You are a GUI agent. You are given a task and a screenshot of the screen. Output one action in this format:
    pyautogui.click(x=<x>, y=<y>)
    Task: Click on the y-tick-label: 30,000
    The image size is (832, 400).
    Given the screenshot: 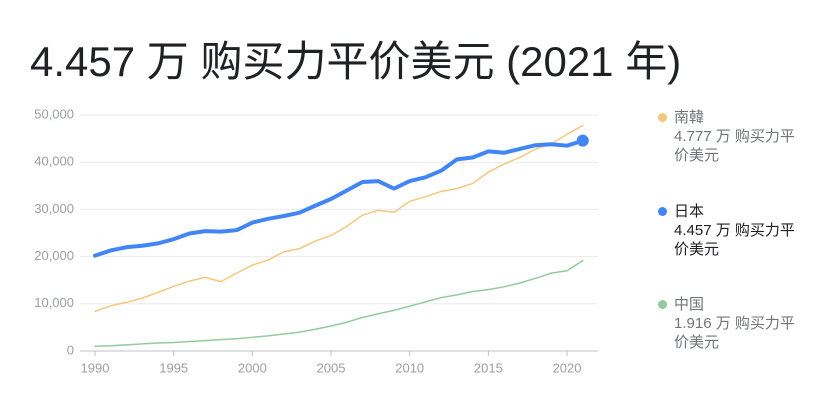 What is the action you would take?
    pyautogui.click(x=54, y=208)
    